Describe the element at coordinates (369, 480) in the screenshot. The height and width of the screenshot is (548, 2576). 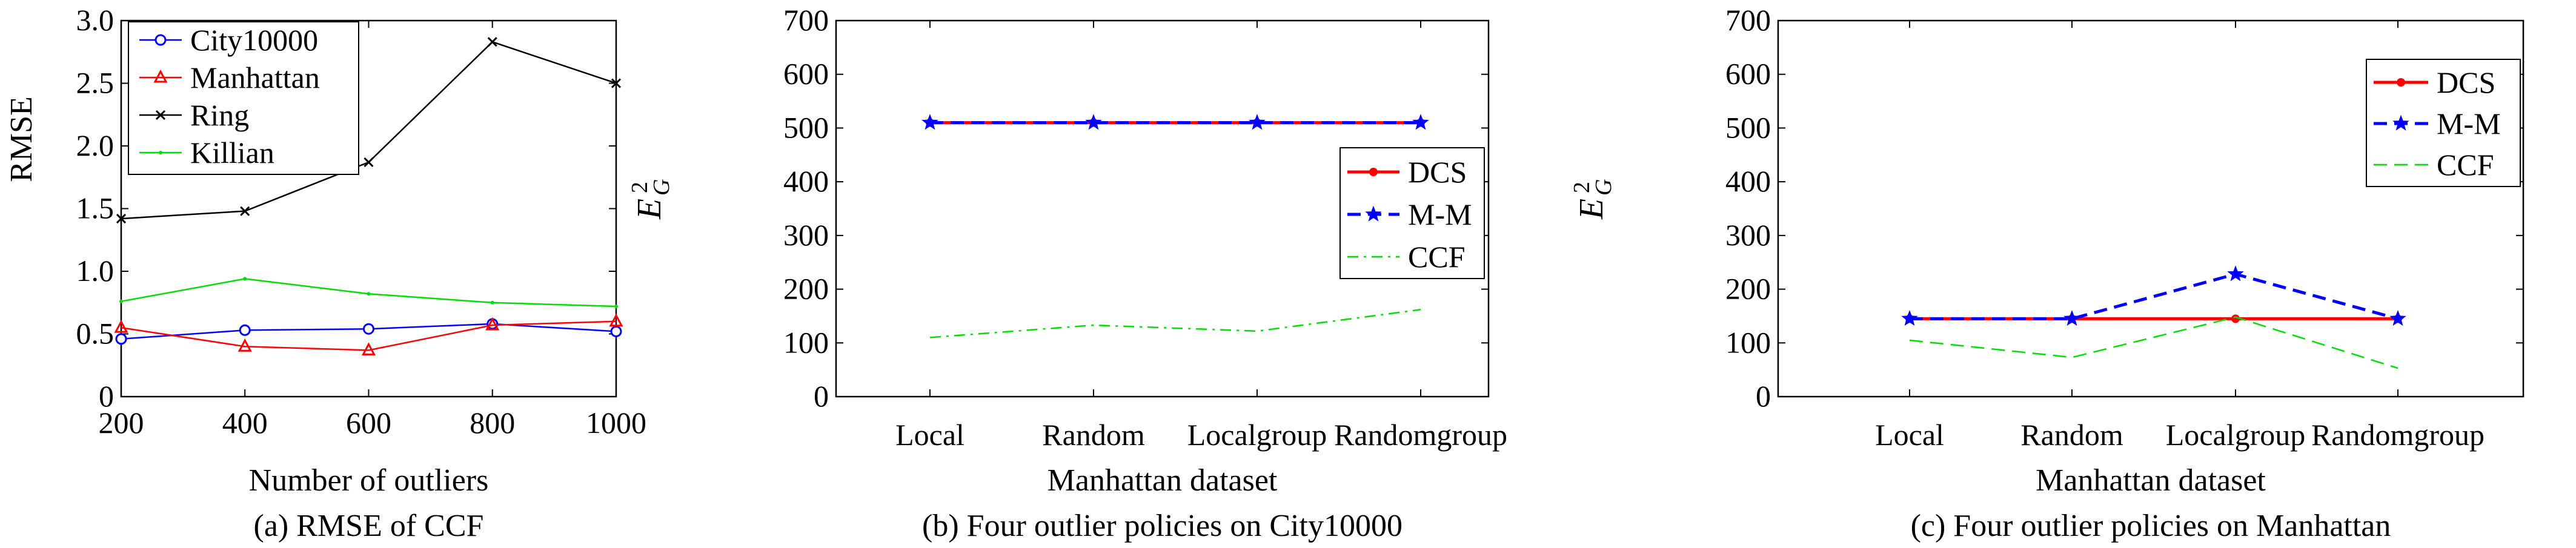
I see `x-axis-label: Number of outliers` at that location.